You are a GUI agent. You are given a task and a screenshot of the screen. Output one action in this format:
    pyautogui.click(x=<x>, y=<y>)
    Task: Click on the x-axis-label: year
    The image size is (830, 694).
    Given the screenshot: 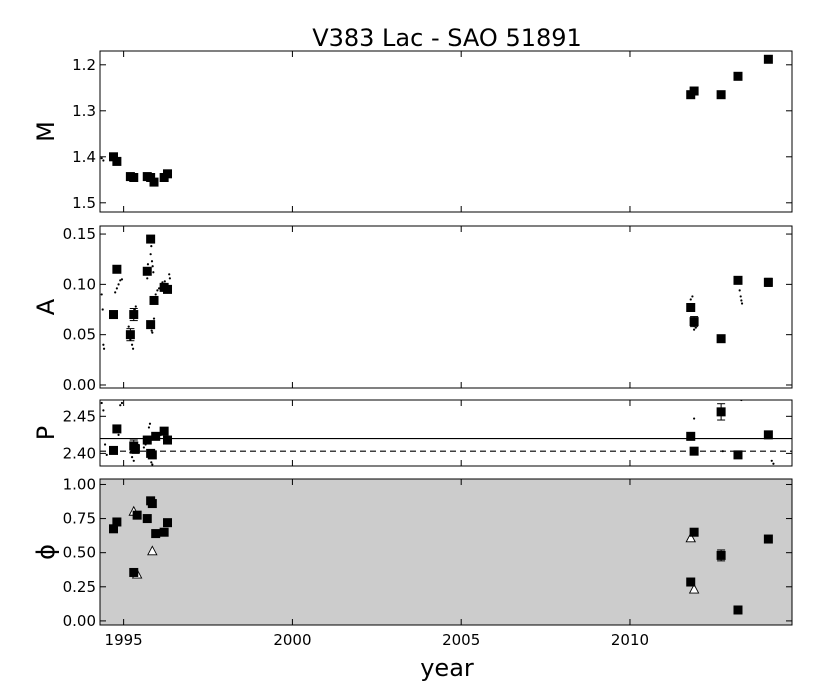 What is the action you would take?
    pyautogui.click(x=447, y=668)
    